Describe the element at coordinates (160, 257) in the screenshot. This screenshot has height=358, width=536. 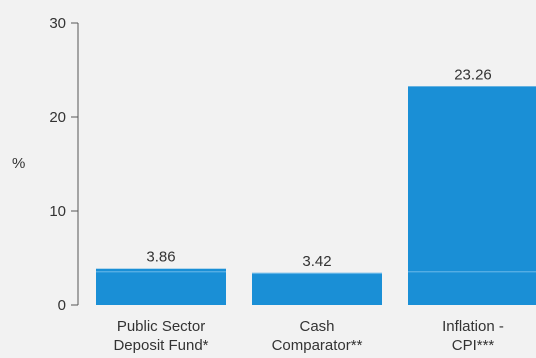
I see `bar-value-label: 3.86` at that location.